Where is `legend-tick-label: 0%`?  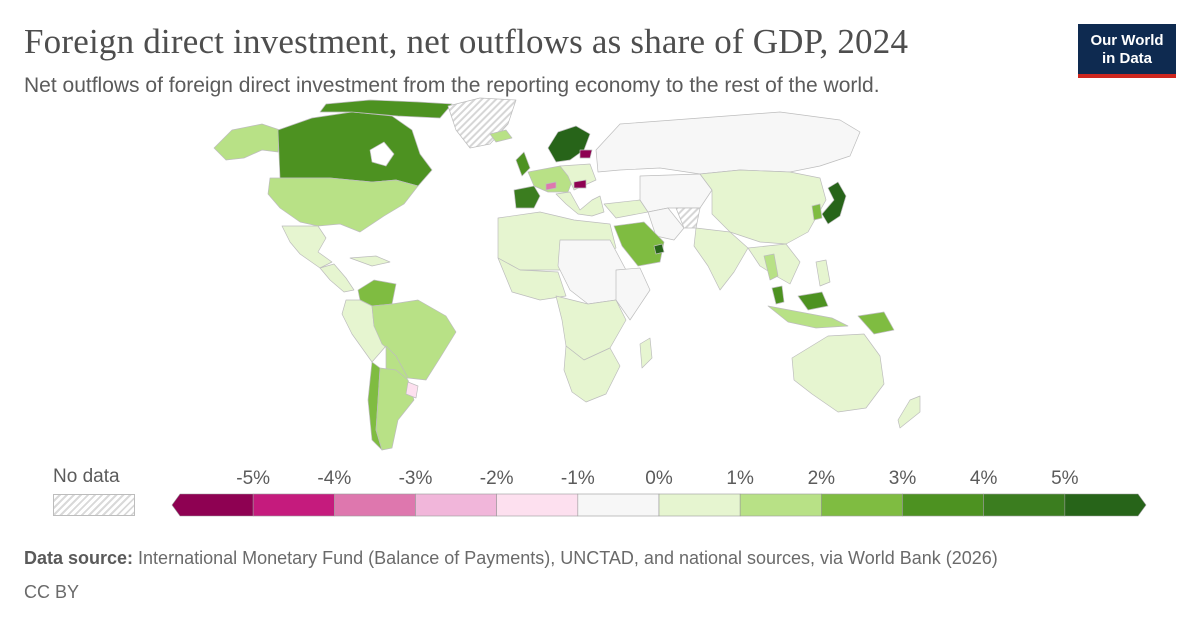 legend-tick-label: 0% is located at coordinates (659, 478).